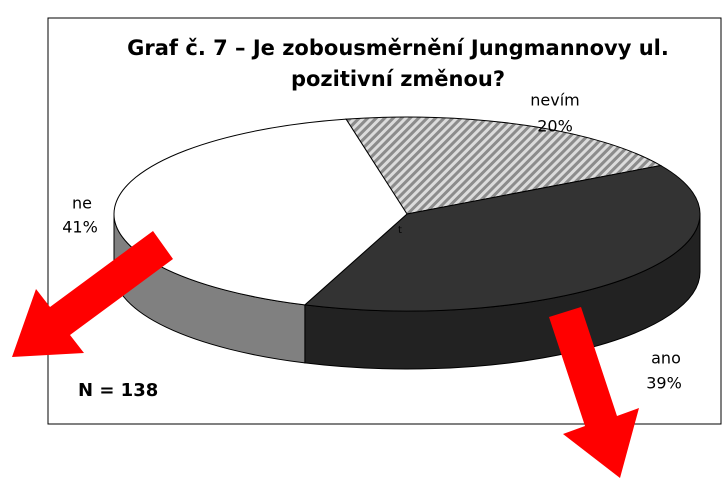 The image size is (727, 482). Describe the element at coordinates (80, 227) in the screenshot. I see `value-label: 41%` at that location.